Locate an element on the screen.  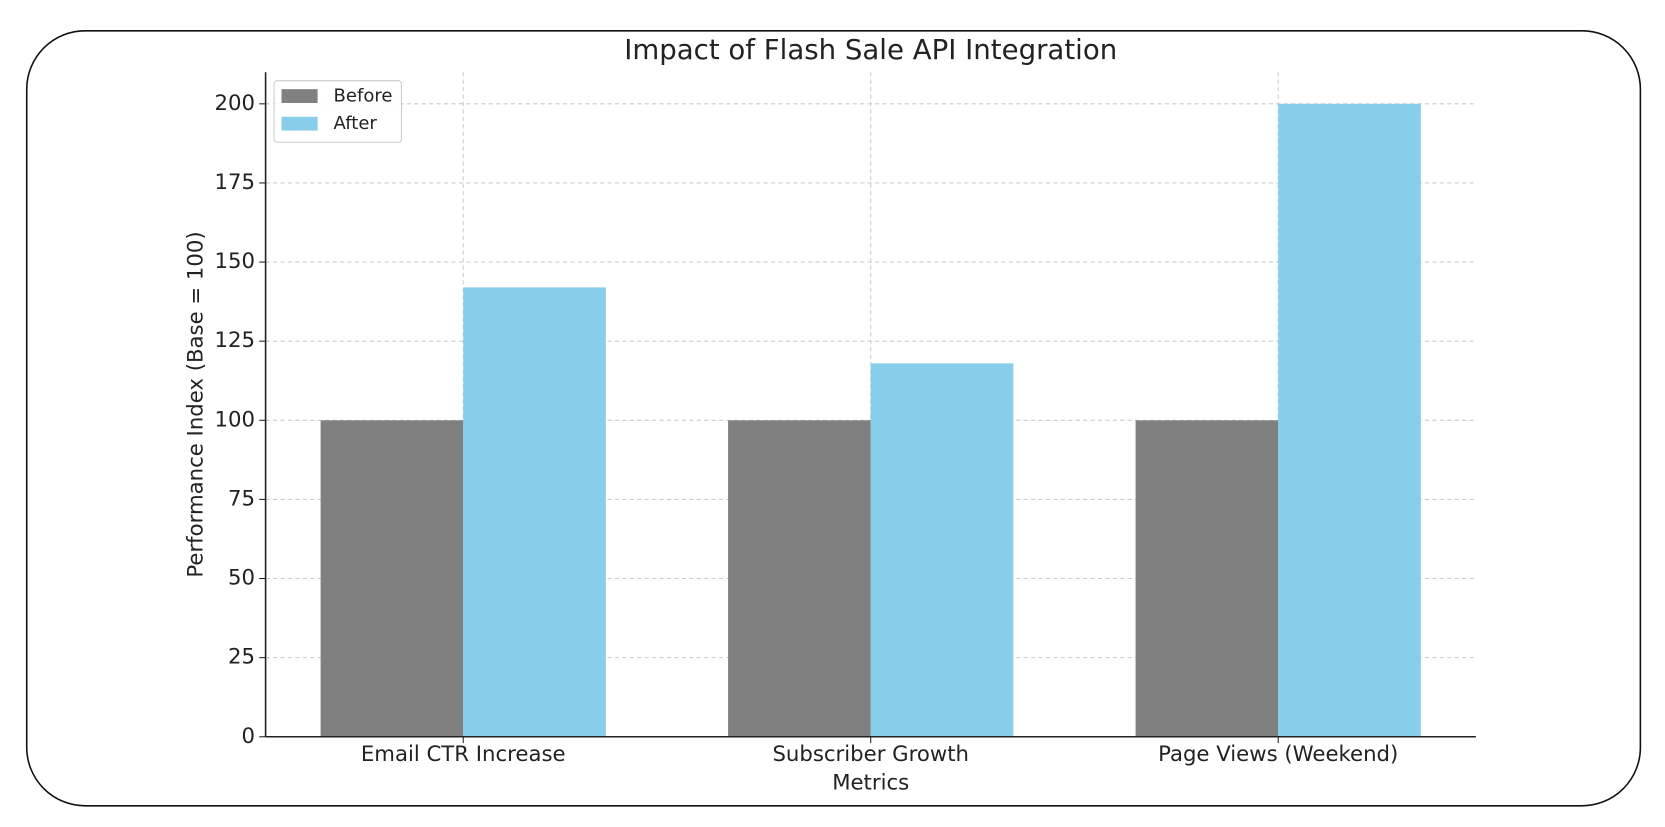
y-tick-label: 25 is located at coordinates (241, 657).